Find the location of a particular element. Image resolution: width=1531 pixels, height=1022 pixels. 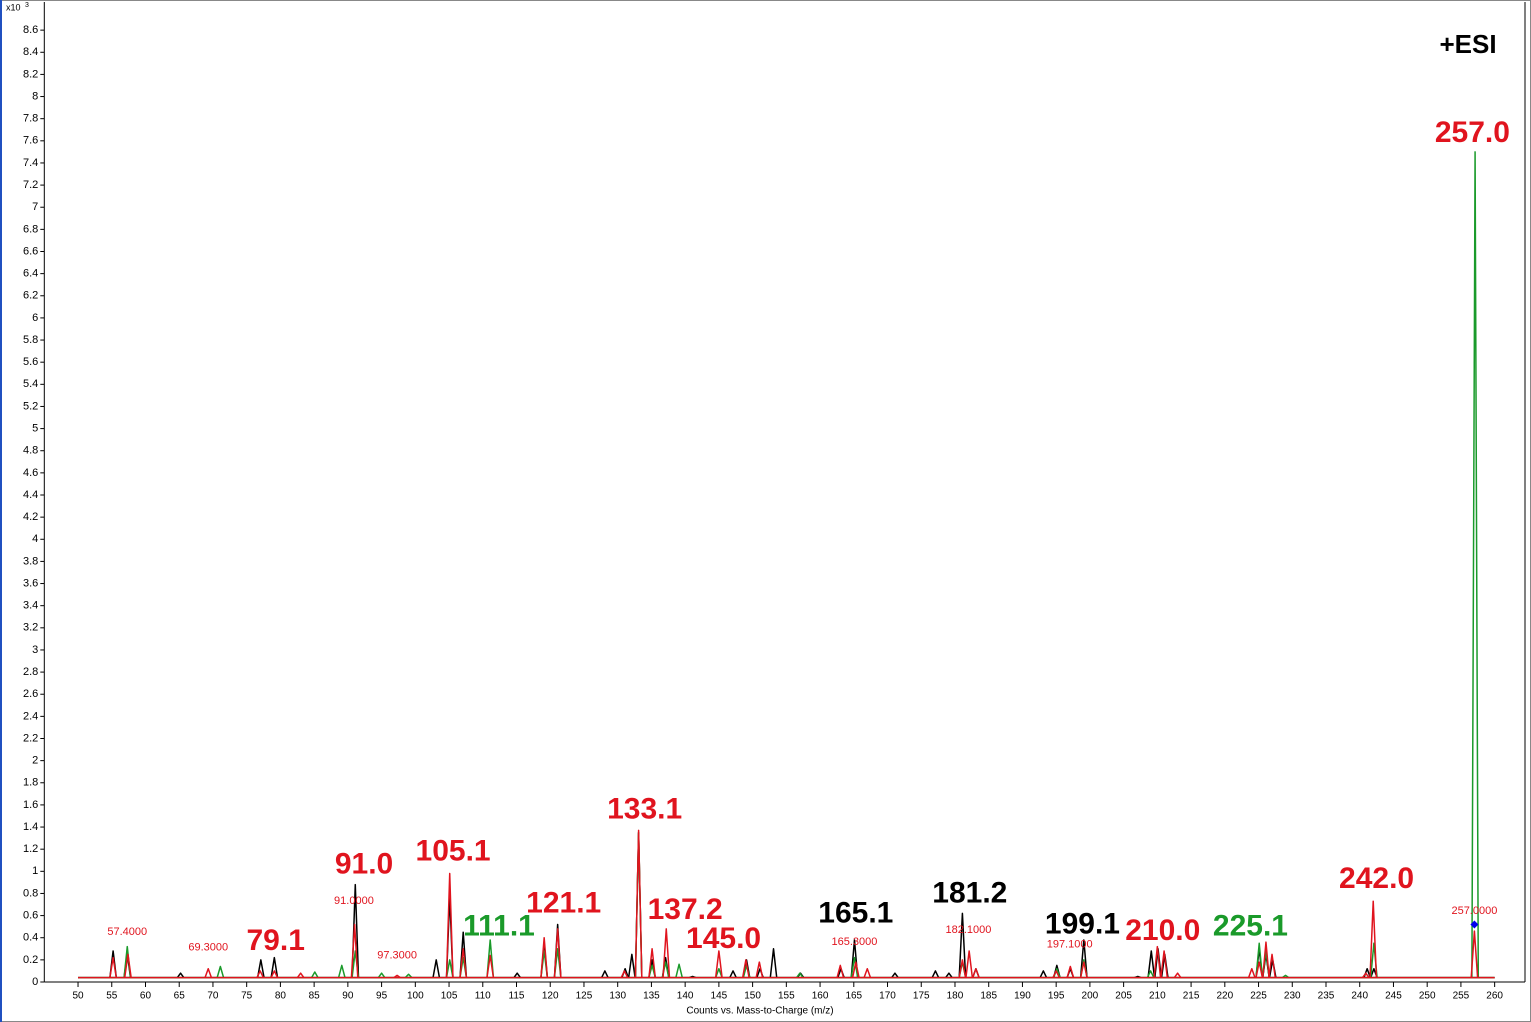

y-tick-label: 5 is located at coordinates (35, 428).